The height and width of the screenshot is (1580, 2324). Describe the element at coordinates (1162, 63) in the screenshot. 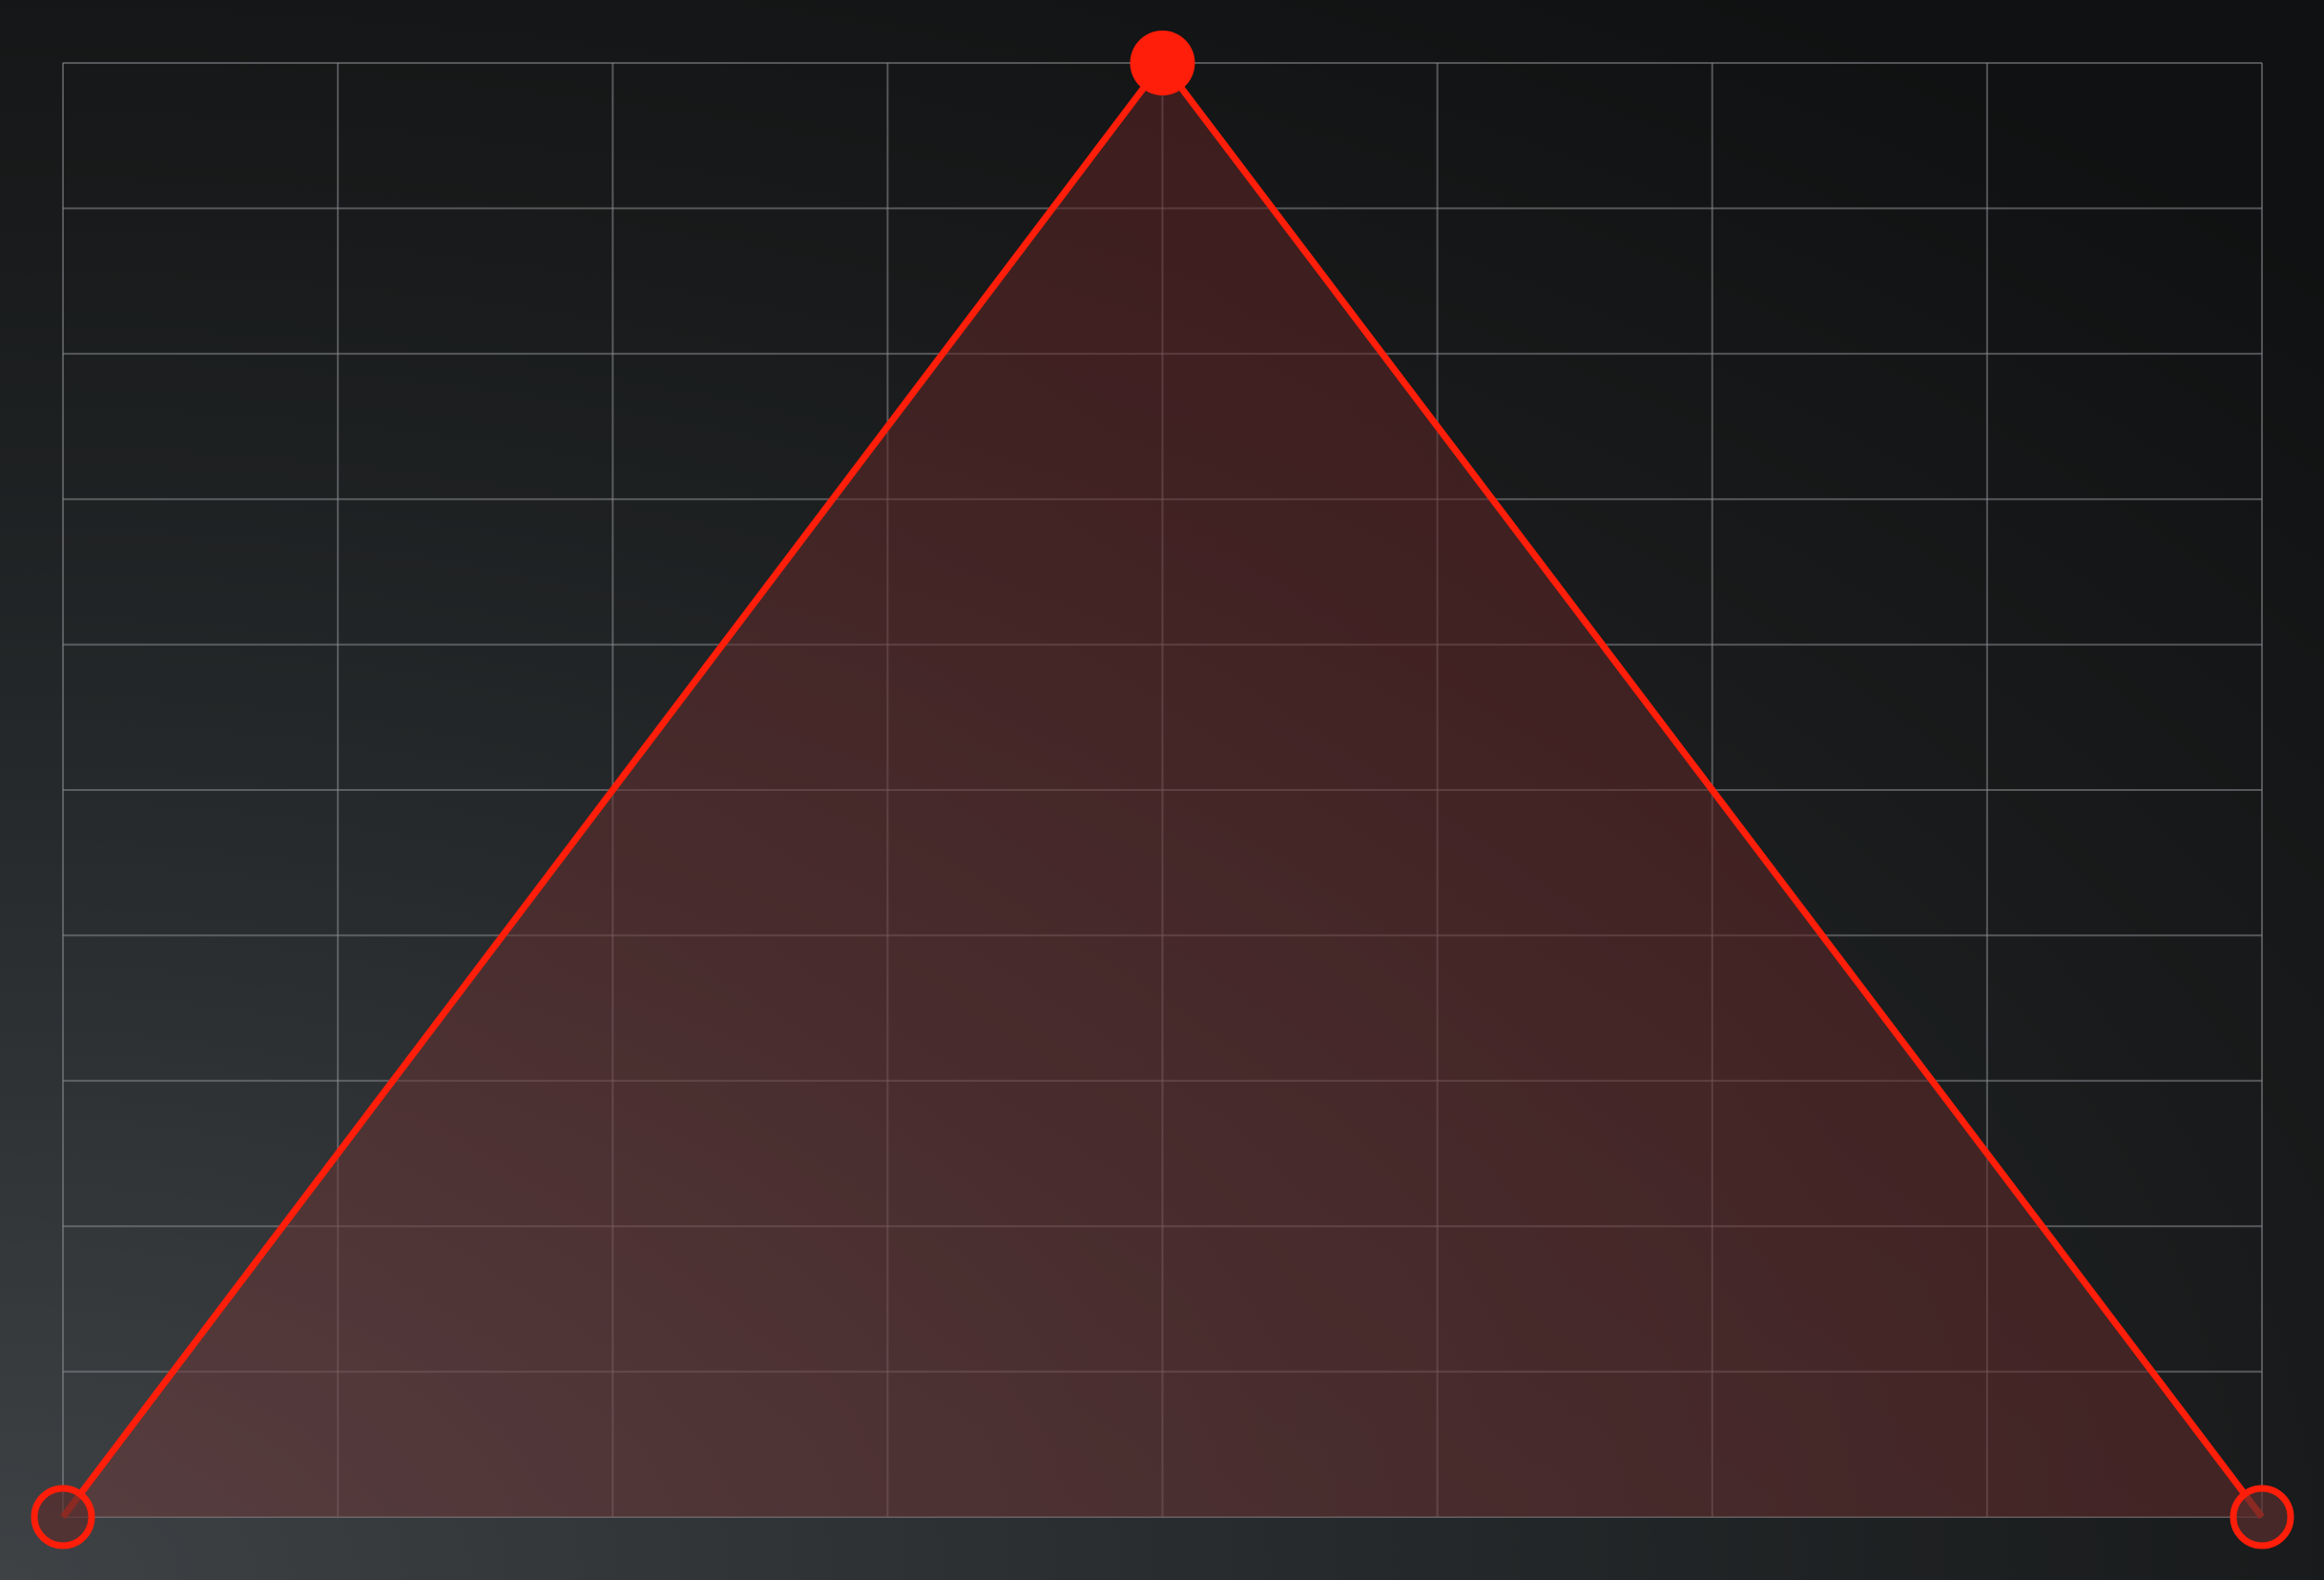

I see `control-point-peak` at that location.